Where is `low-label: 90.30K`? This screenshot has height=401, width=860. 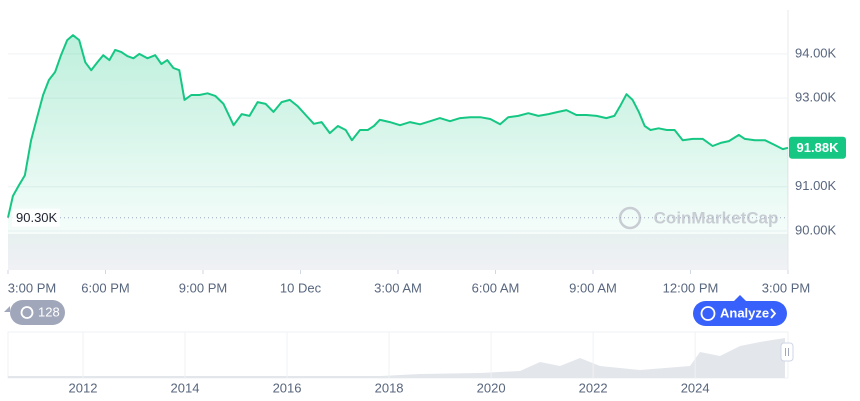
low-label: 90.30K is located at coordinates (37, 217).